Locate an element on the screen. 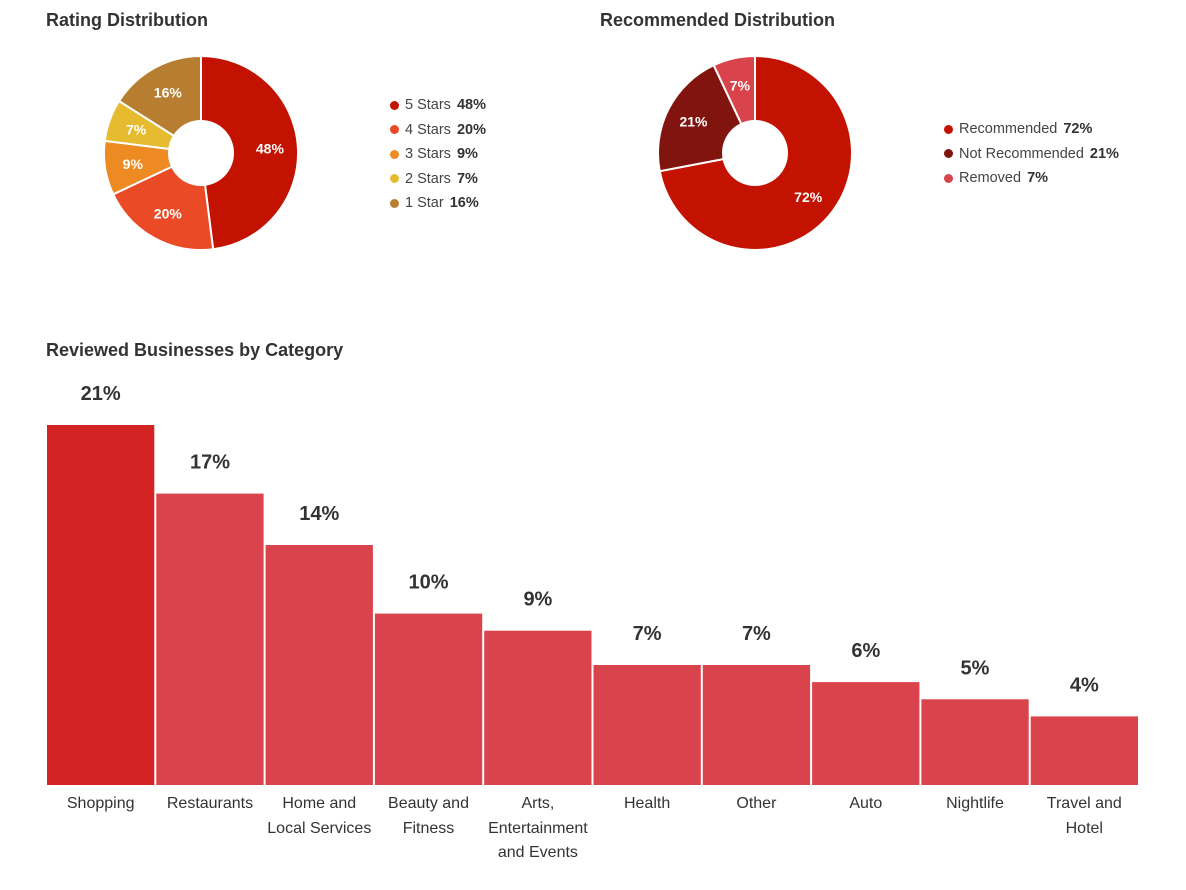  legend-label: Not Recommended is located at coordinates (1021, 153).